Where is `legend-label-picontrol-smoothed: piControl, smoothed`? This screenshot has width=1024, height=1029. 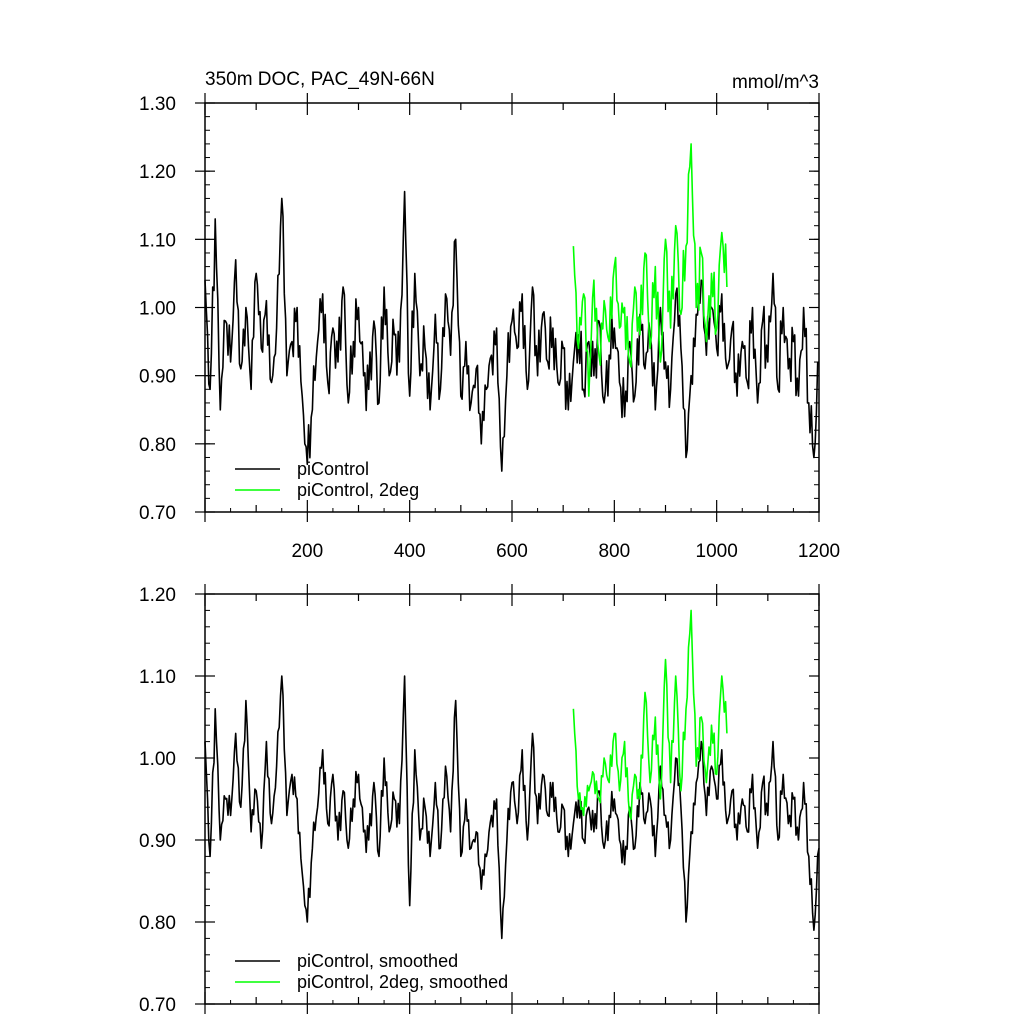
legend-label-picontrol-smoothed: piControl, smoothed is located at coordinates (377, 961).